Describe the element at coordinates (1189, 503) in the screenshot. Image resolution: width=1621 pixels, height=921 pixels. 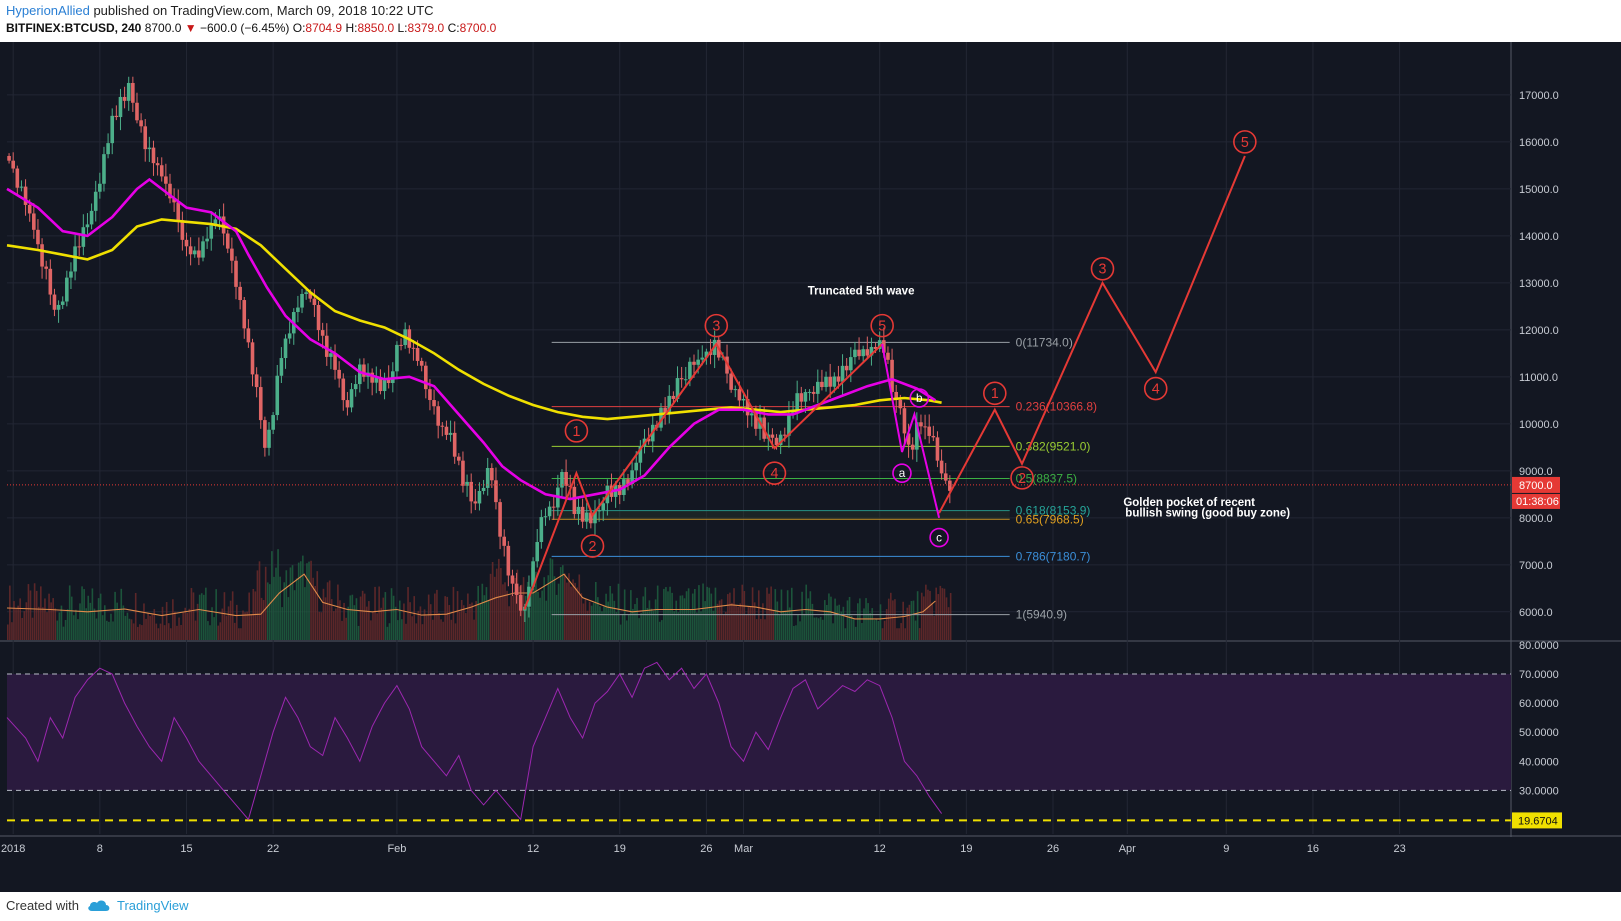
I see `annotation-text: Golden pocket of recent` at that location.